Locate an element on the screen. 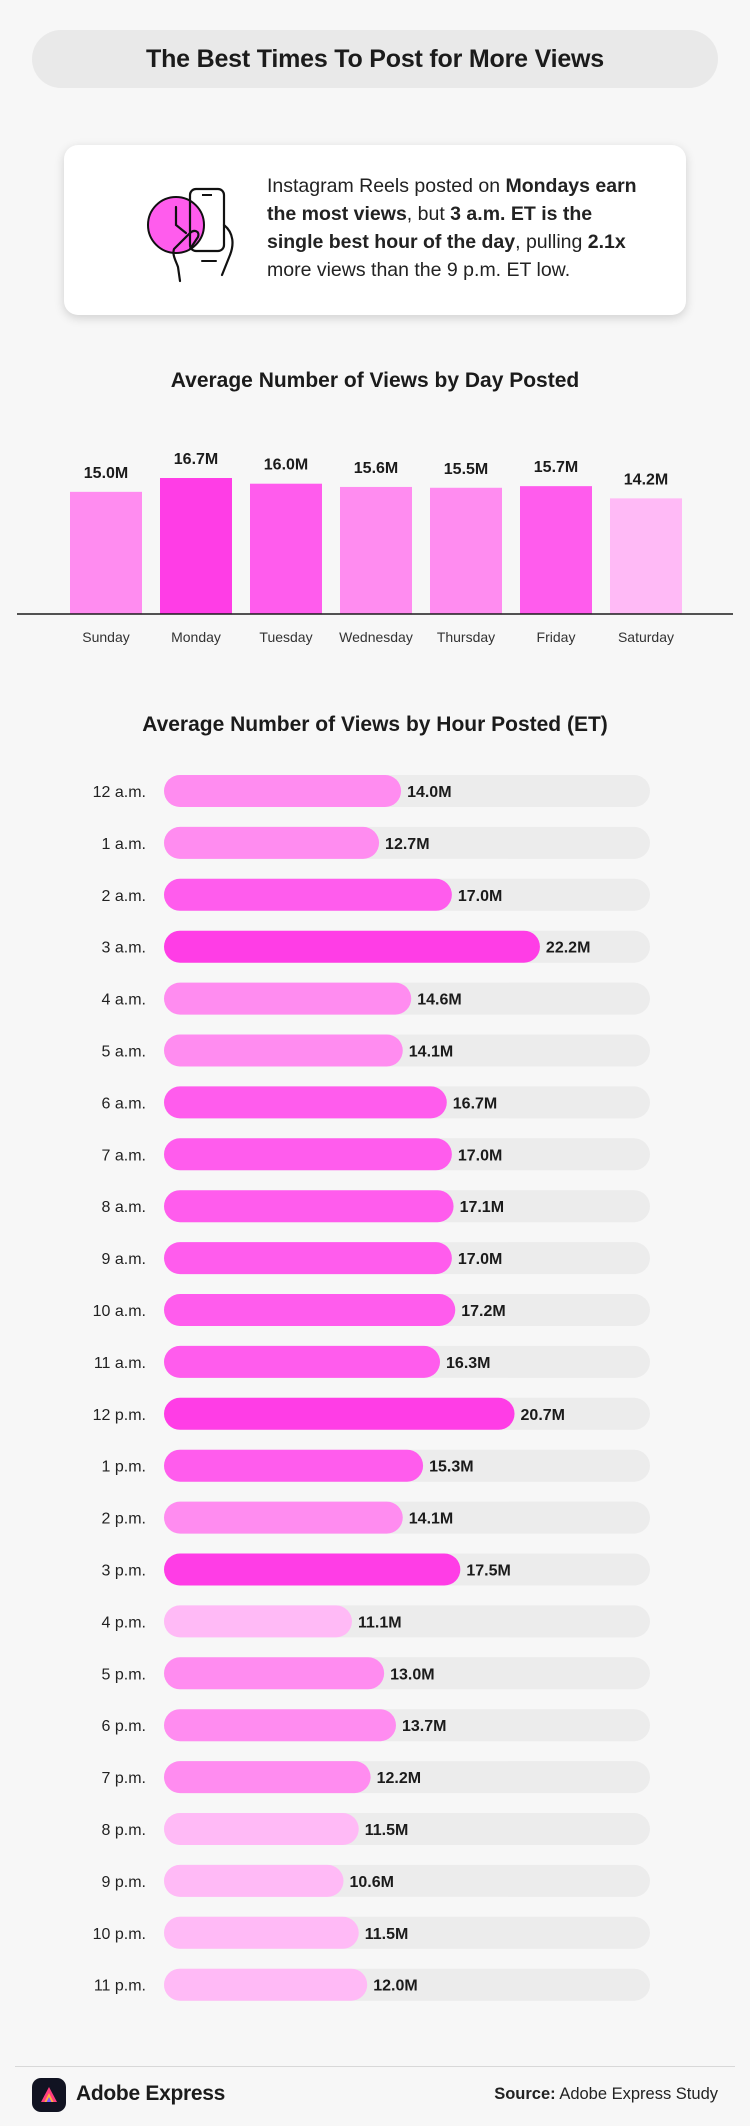 Image resolution: width=750 pixels, height=2126 pixels. footer-divider is located at coordinates (375, 2066).